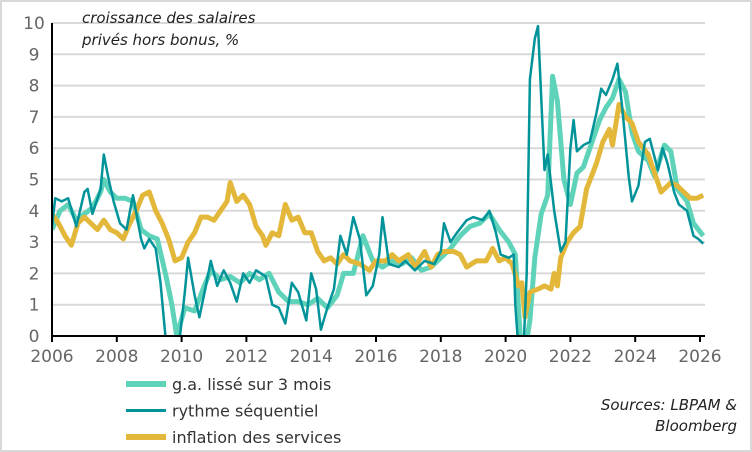  Describe the element at coordinates (246, 357) in the screenshot. I see `x-tick-label: 2012` at that location.